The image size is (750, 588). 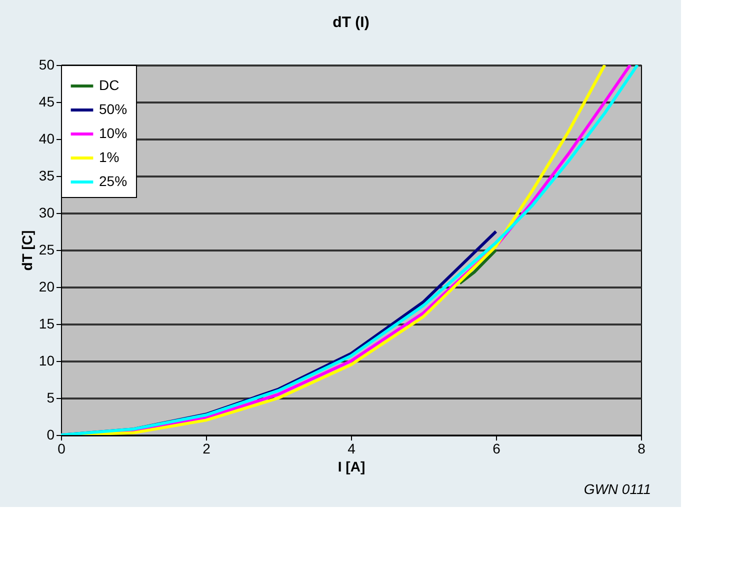 What do you see at coordinates (46, 360) in the screenshot?
I see `y-tick-label: 10` at bounding box center [46, 360].